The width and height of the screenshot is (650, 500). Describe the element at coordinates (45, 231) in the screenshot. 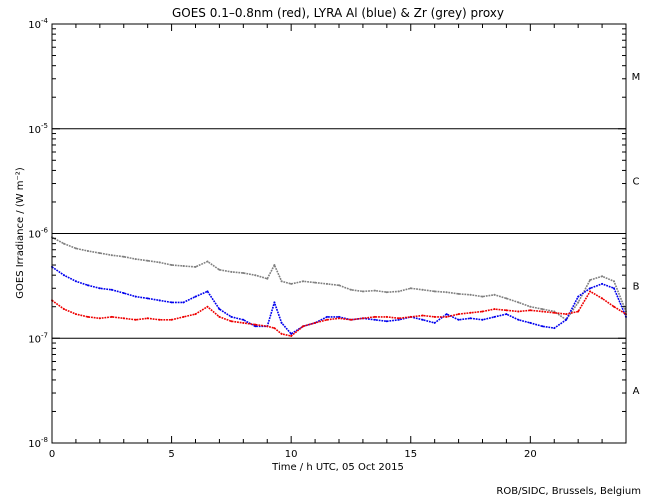

I see `y-tick-exponent: -6` at that location.